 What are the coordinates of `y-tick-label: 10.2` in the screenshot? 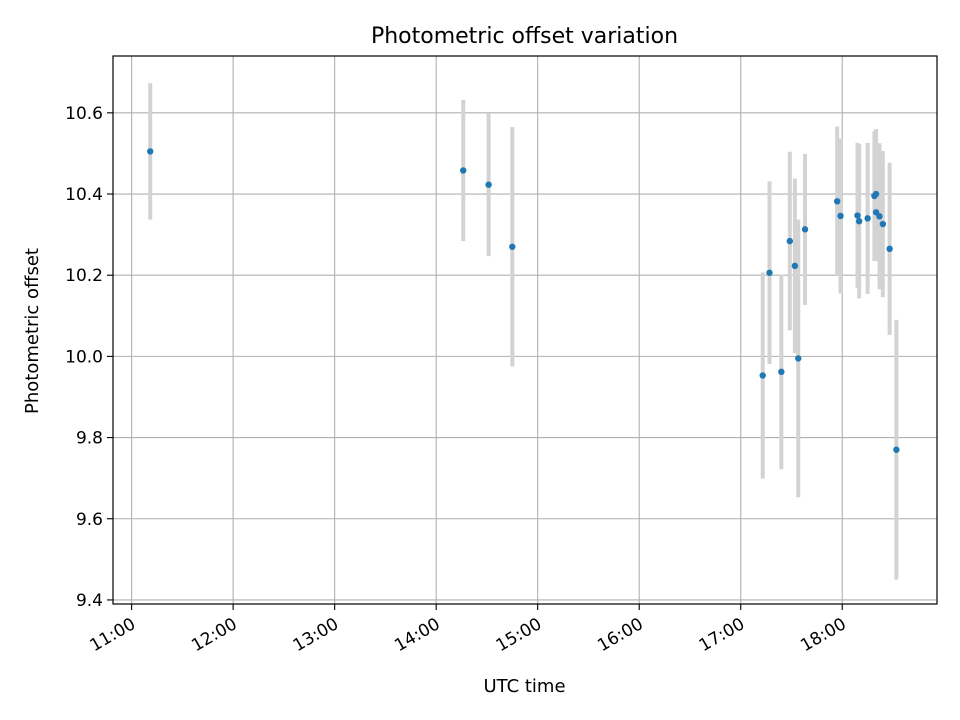 It's located at (84, 276).